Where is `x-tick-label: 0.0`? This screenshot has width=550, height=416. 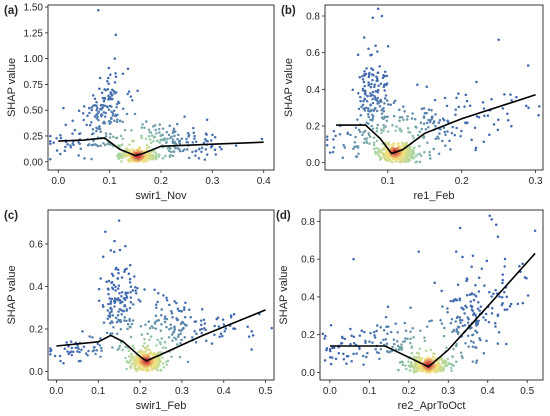 x-tick-label: 0.0 is located at coordinates (58, 181).